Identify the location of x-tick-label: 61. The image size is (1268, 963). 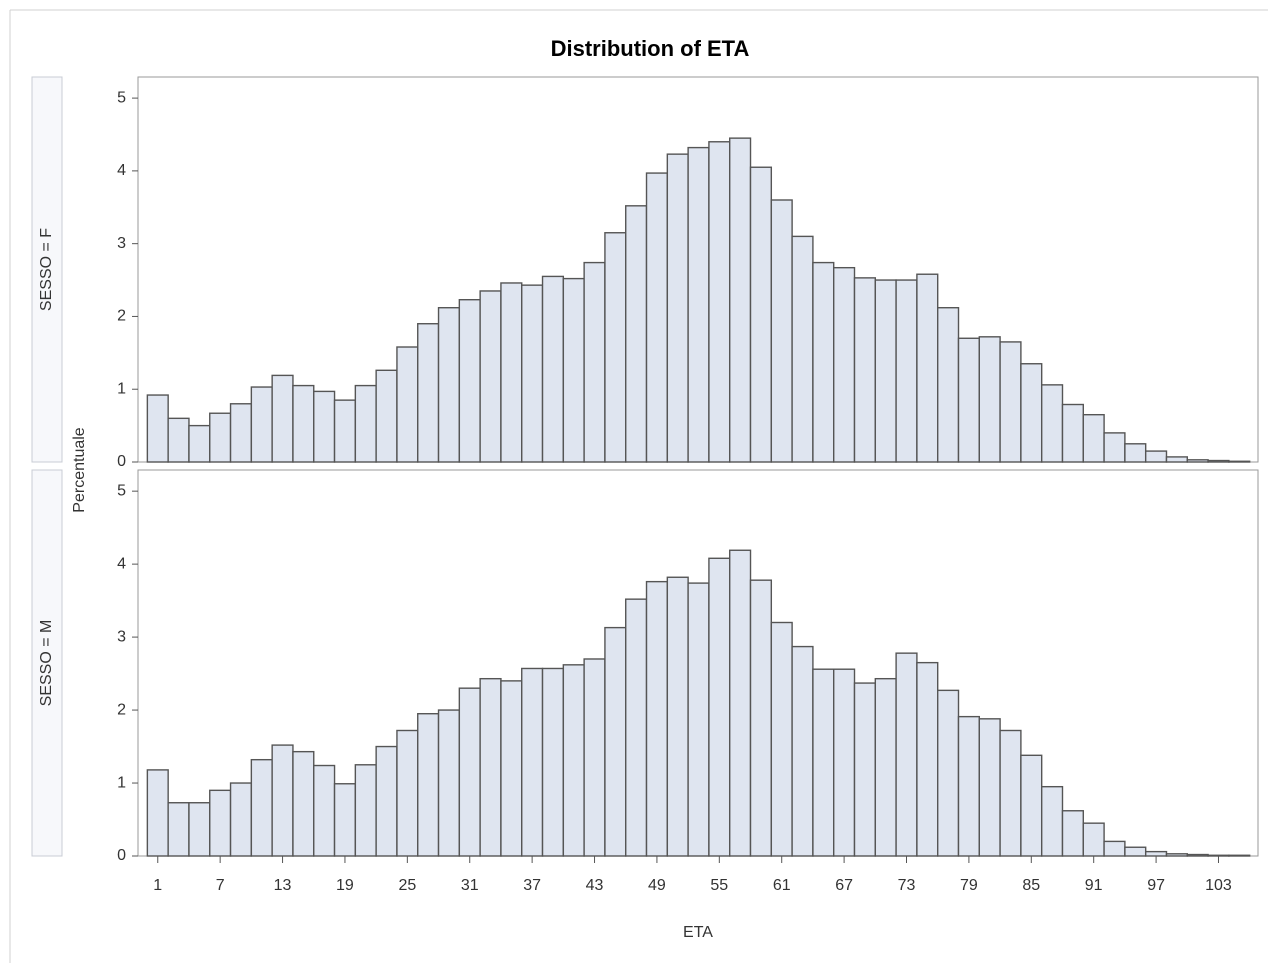
(782, 885).